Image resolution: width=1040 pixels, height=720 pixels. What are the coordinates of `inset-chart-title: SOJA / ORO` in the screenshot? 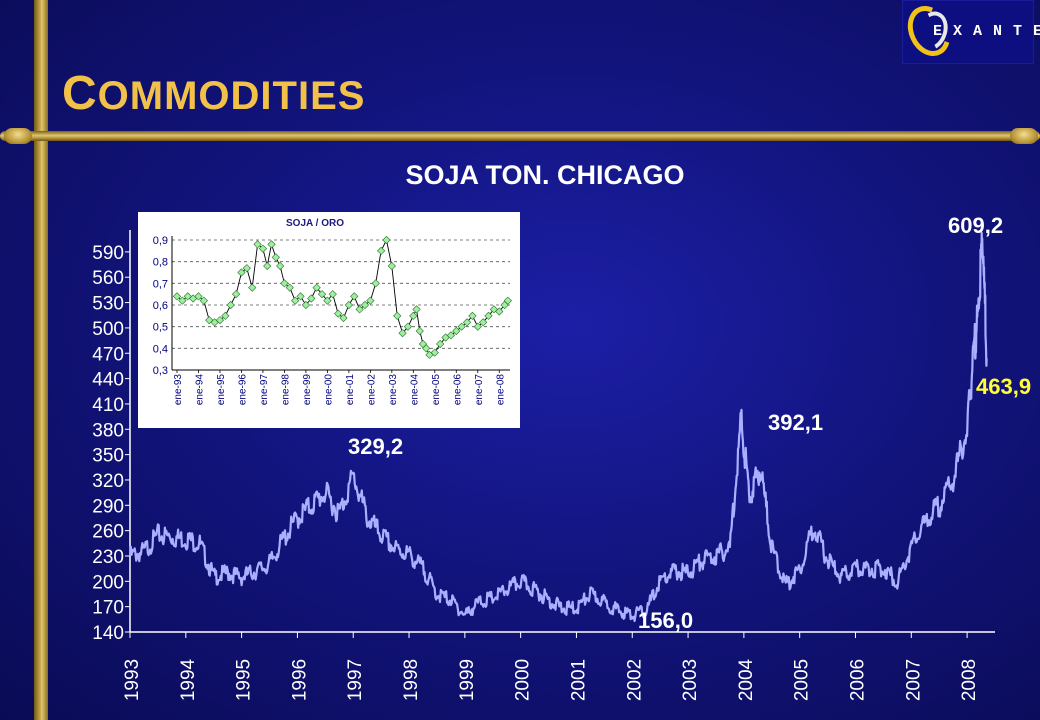 It's located at (315, 223).